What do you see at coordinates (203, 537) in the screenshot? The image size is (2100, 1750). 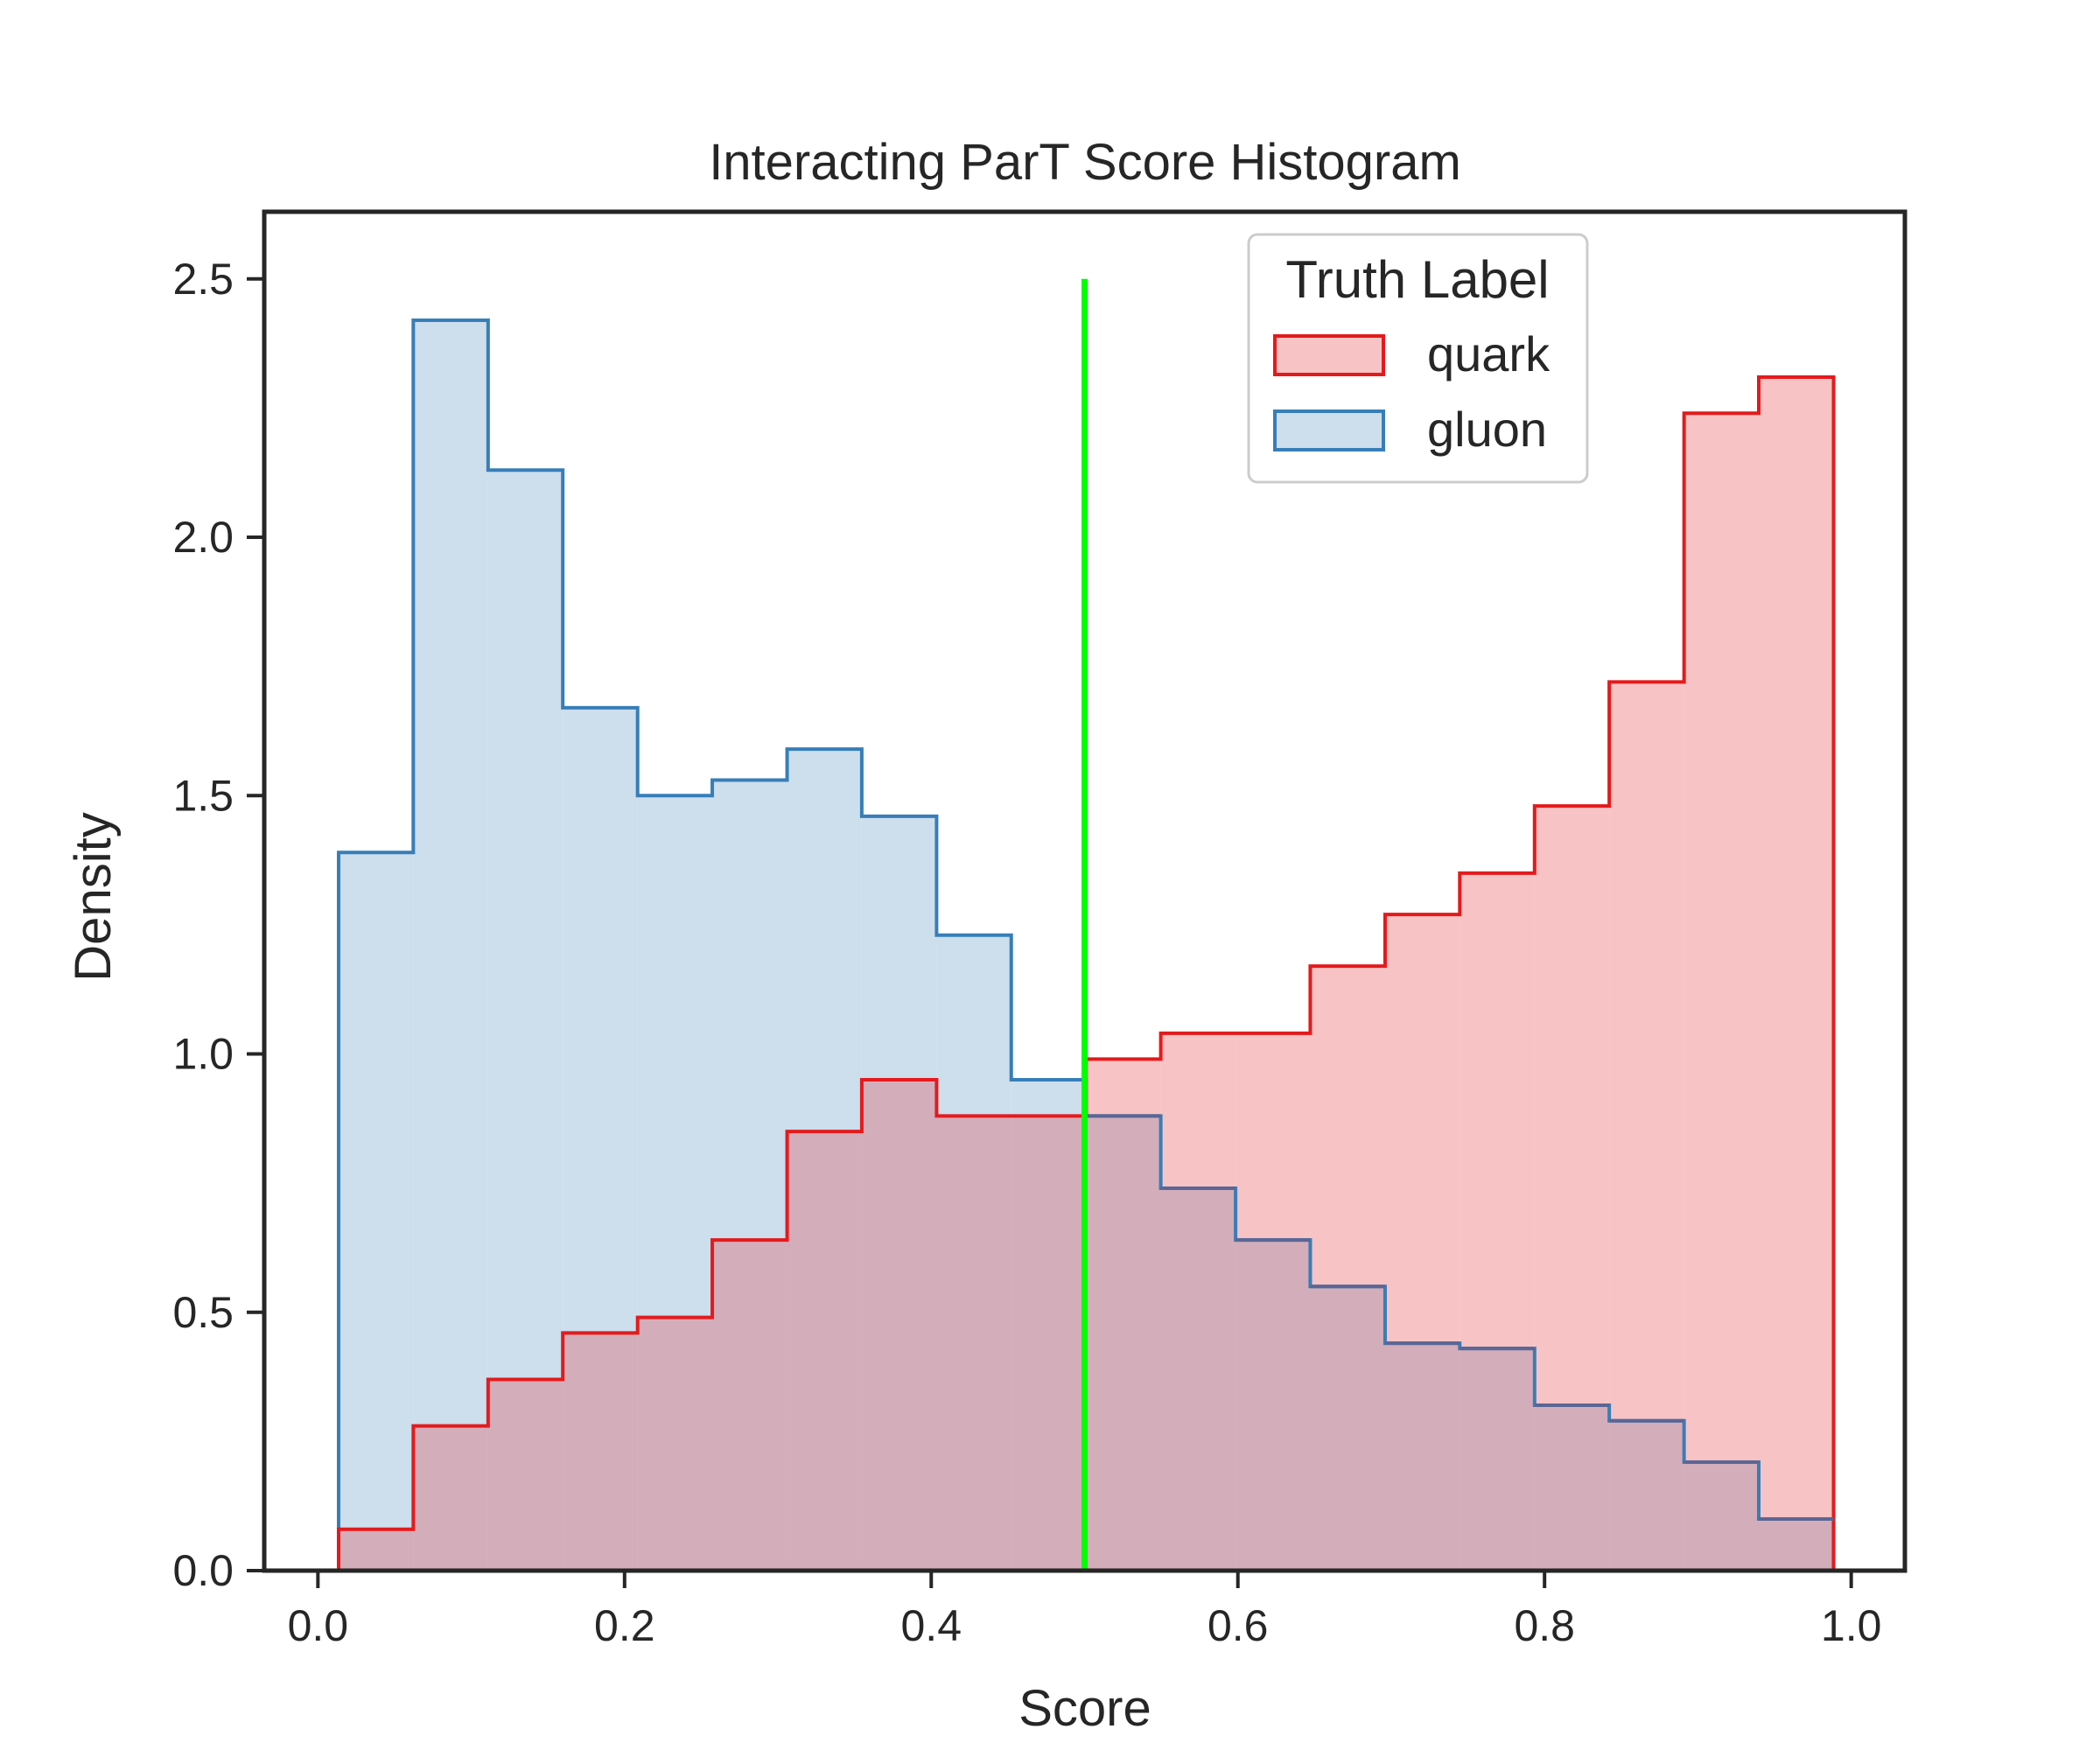 I see `y-tick-label: 2.0` at bounding box center [203, 537].